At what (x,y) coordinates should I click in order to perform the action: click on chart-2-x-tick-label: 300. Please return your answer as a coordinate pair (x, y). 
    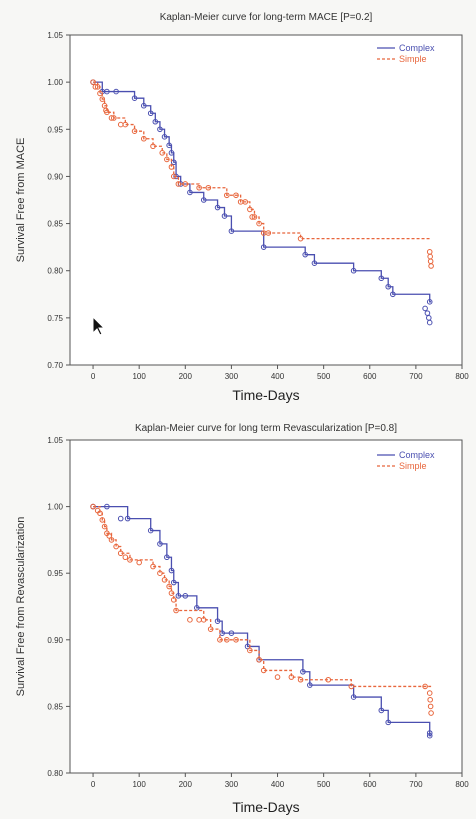
    Looking at the image, I should click on (232, 784).